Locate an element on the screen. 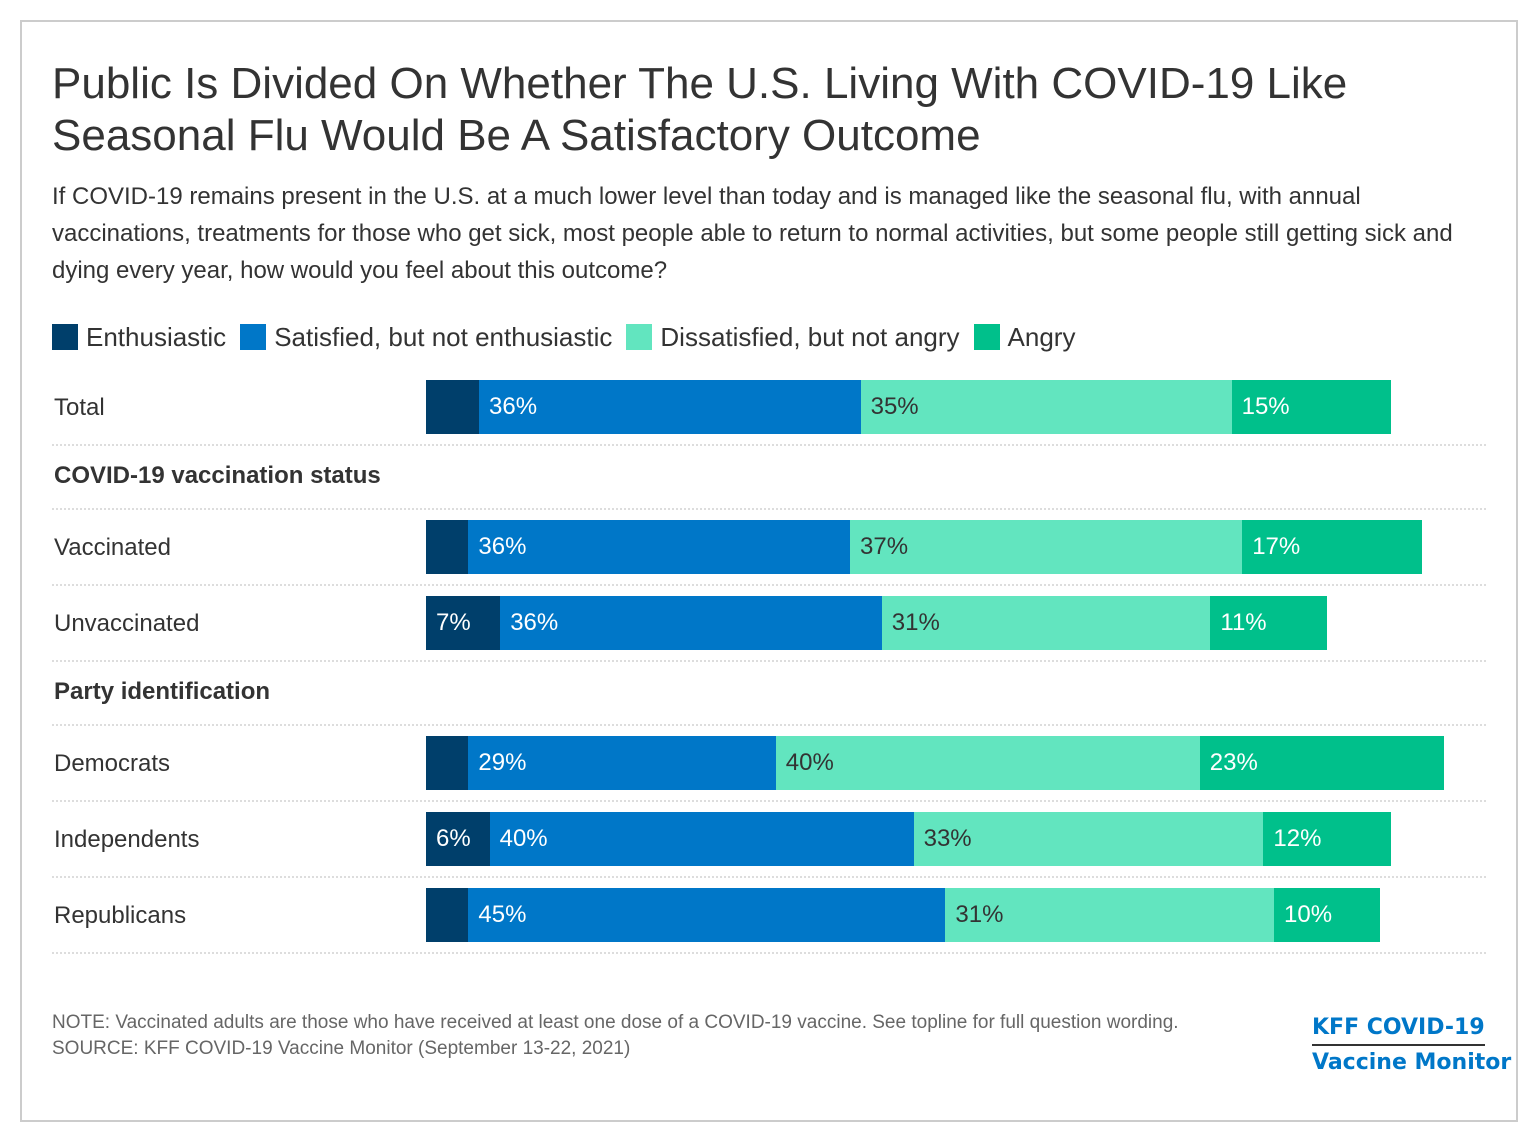 This screenshot has width=1540, height=1144. bar-segment: 29% is located at coordinates (622, 763).